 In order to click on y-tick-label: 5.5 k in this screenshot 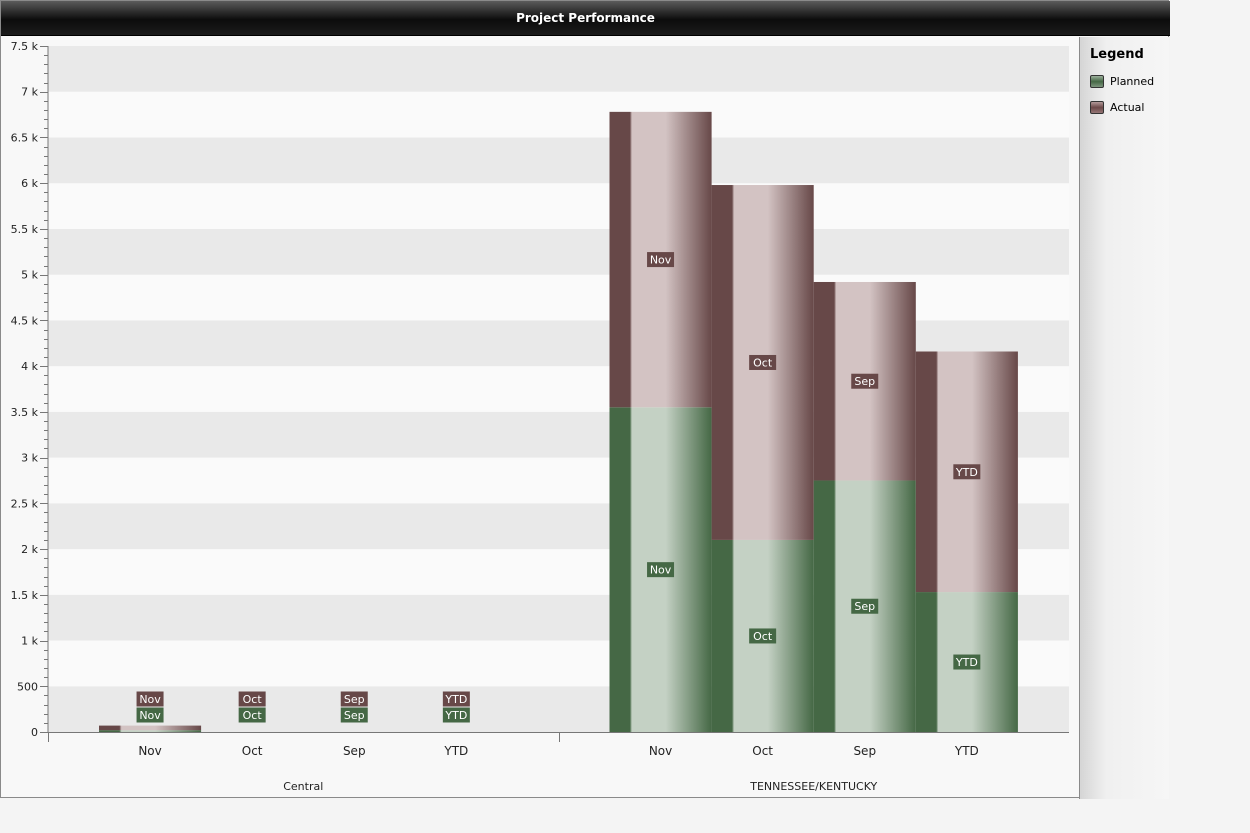, I will do `click(25, 229)`.